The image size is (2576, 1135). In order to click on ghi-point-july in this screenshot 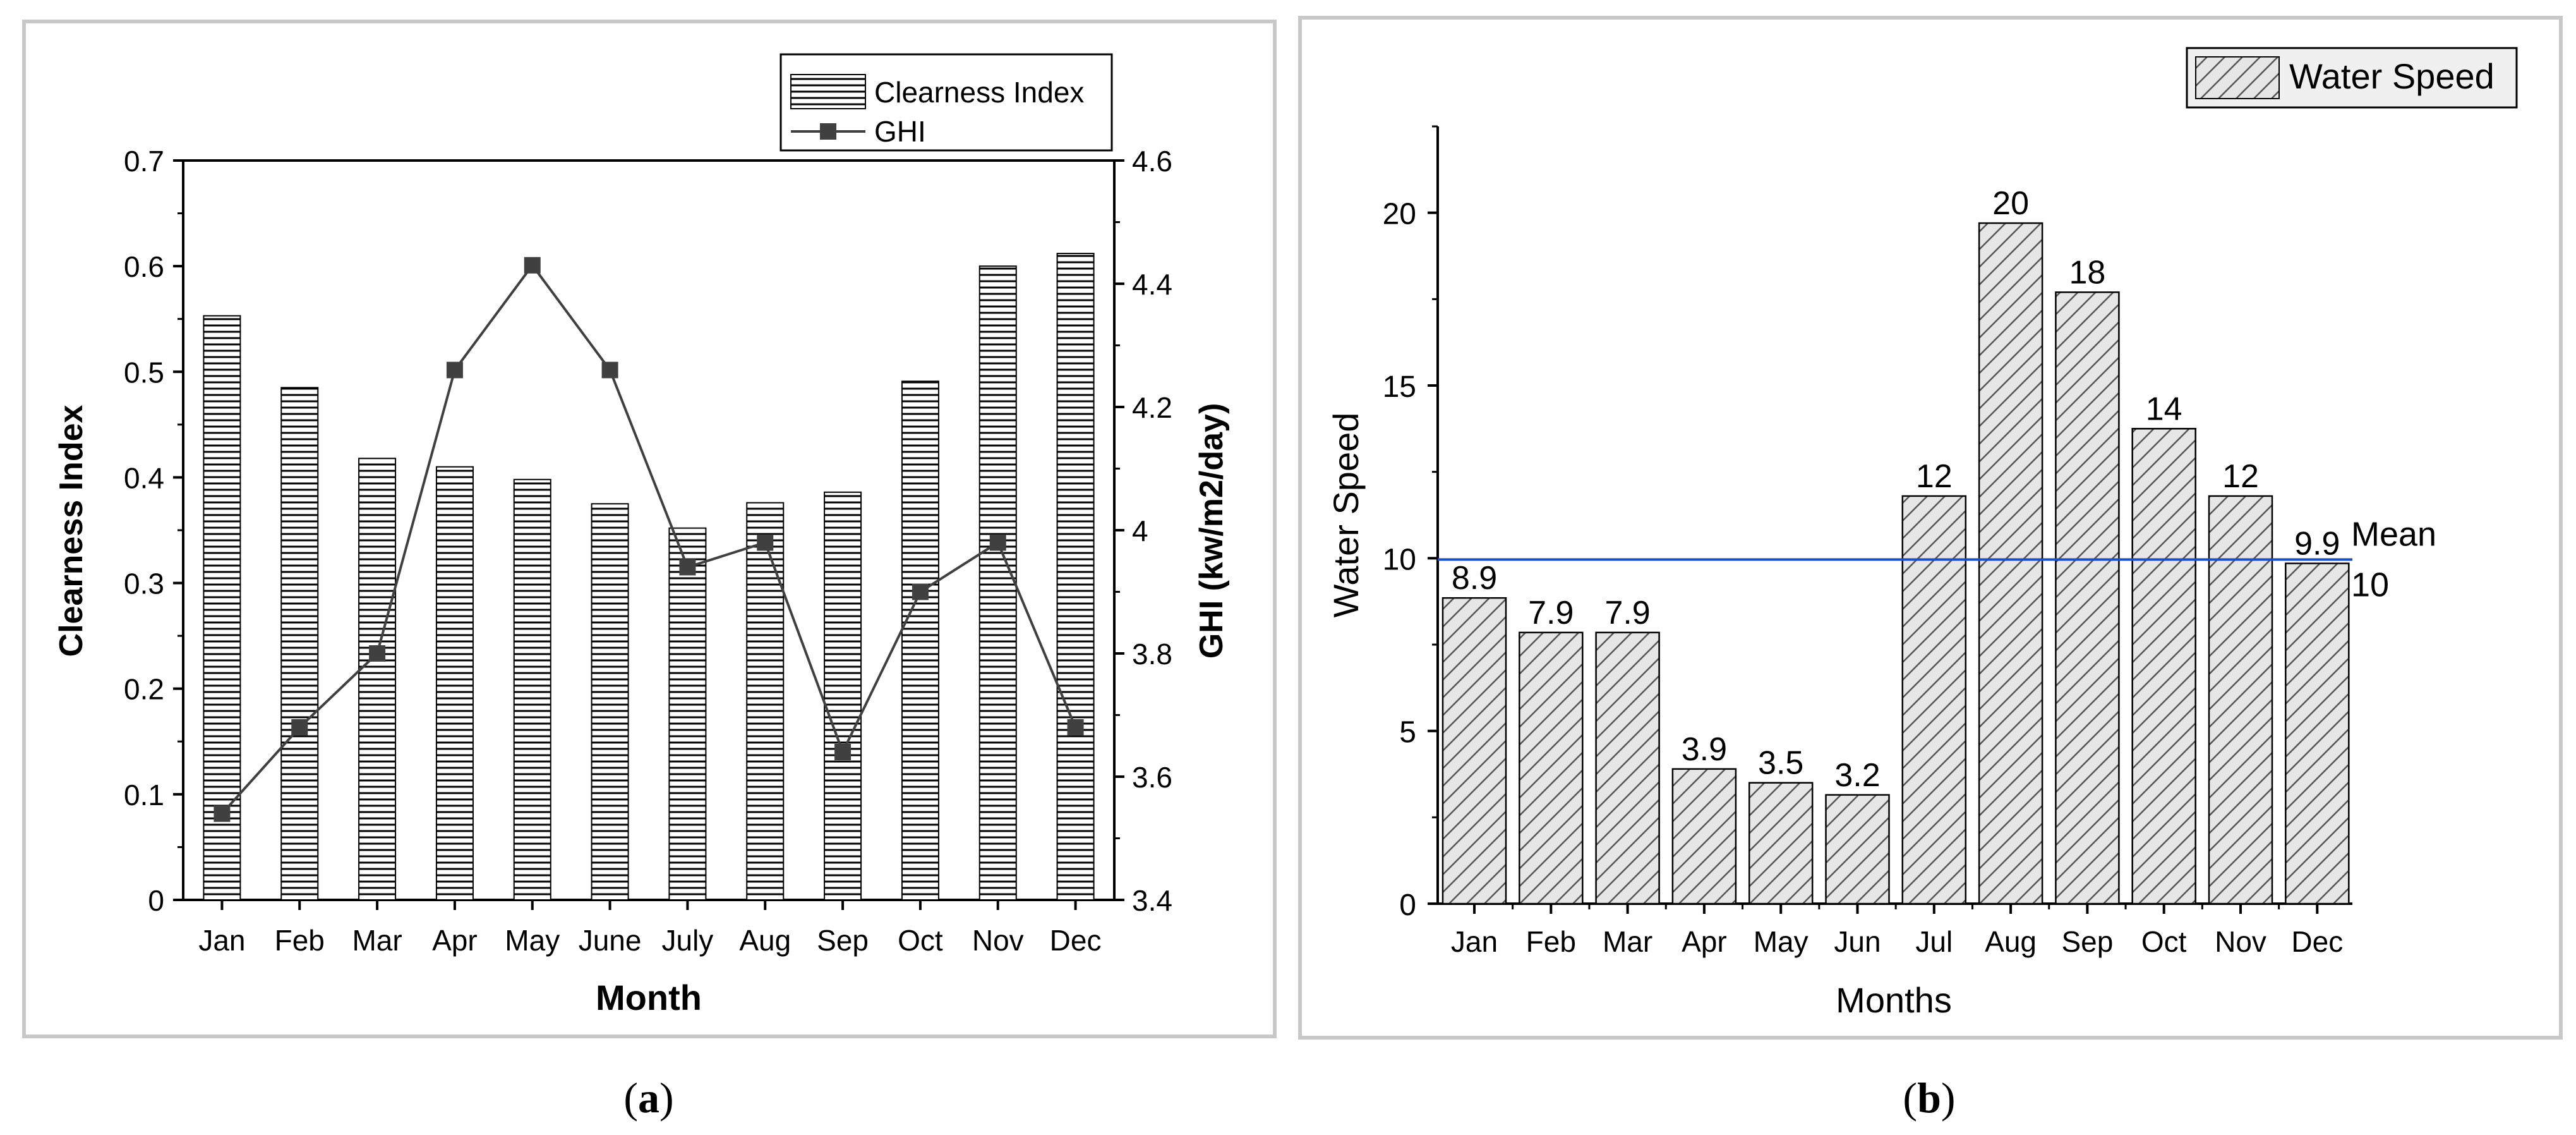, I will do `click(687, 567)`.